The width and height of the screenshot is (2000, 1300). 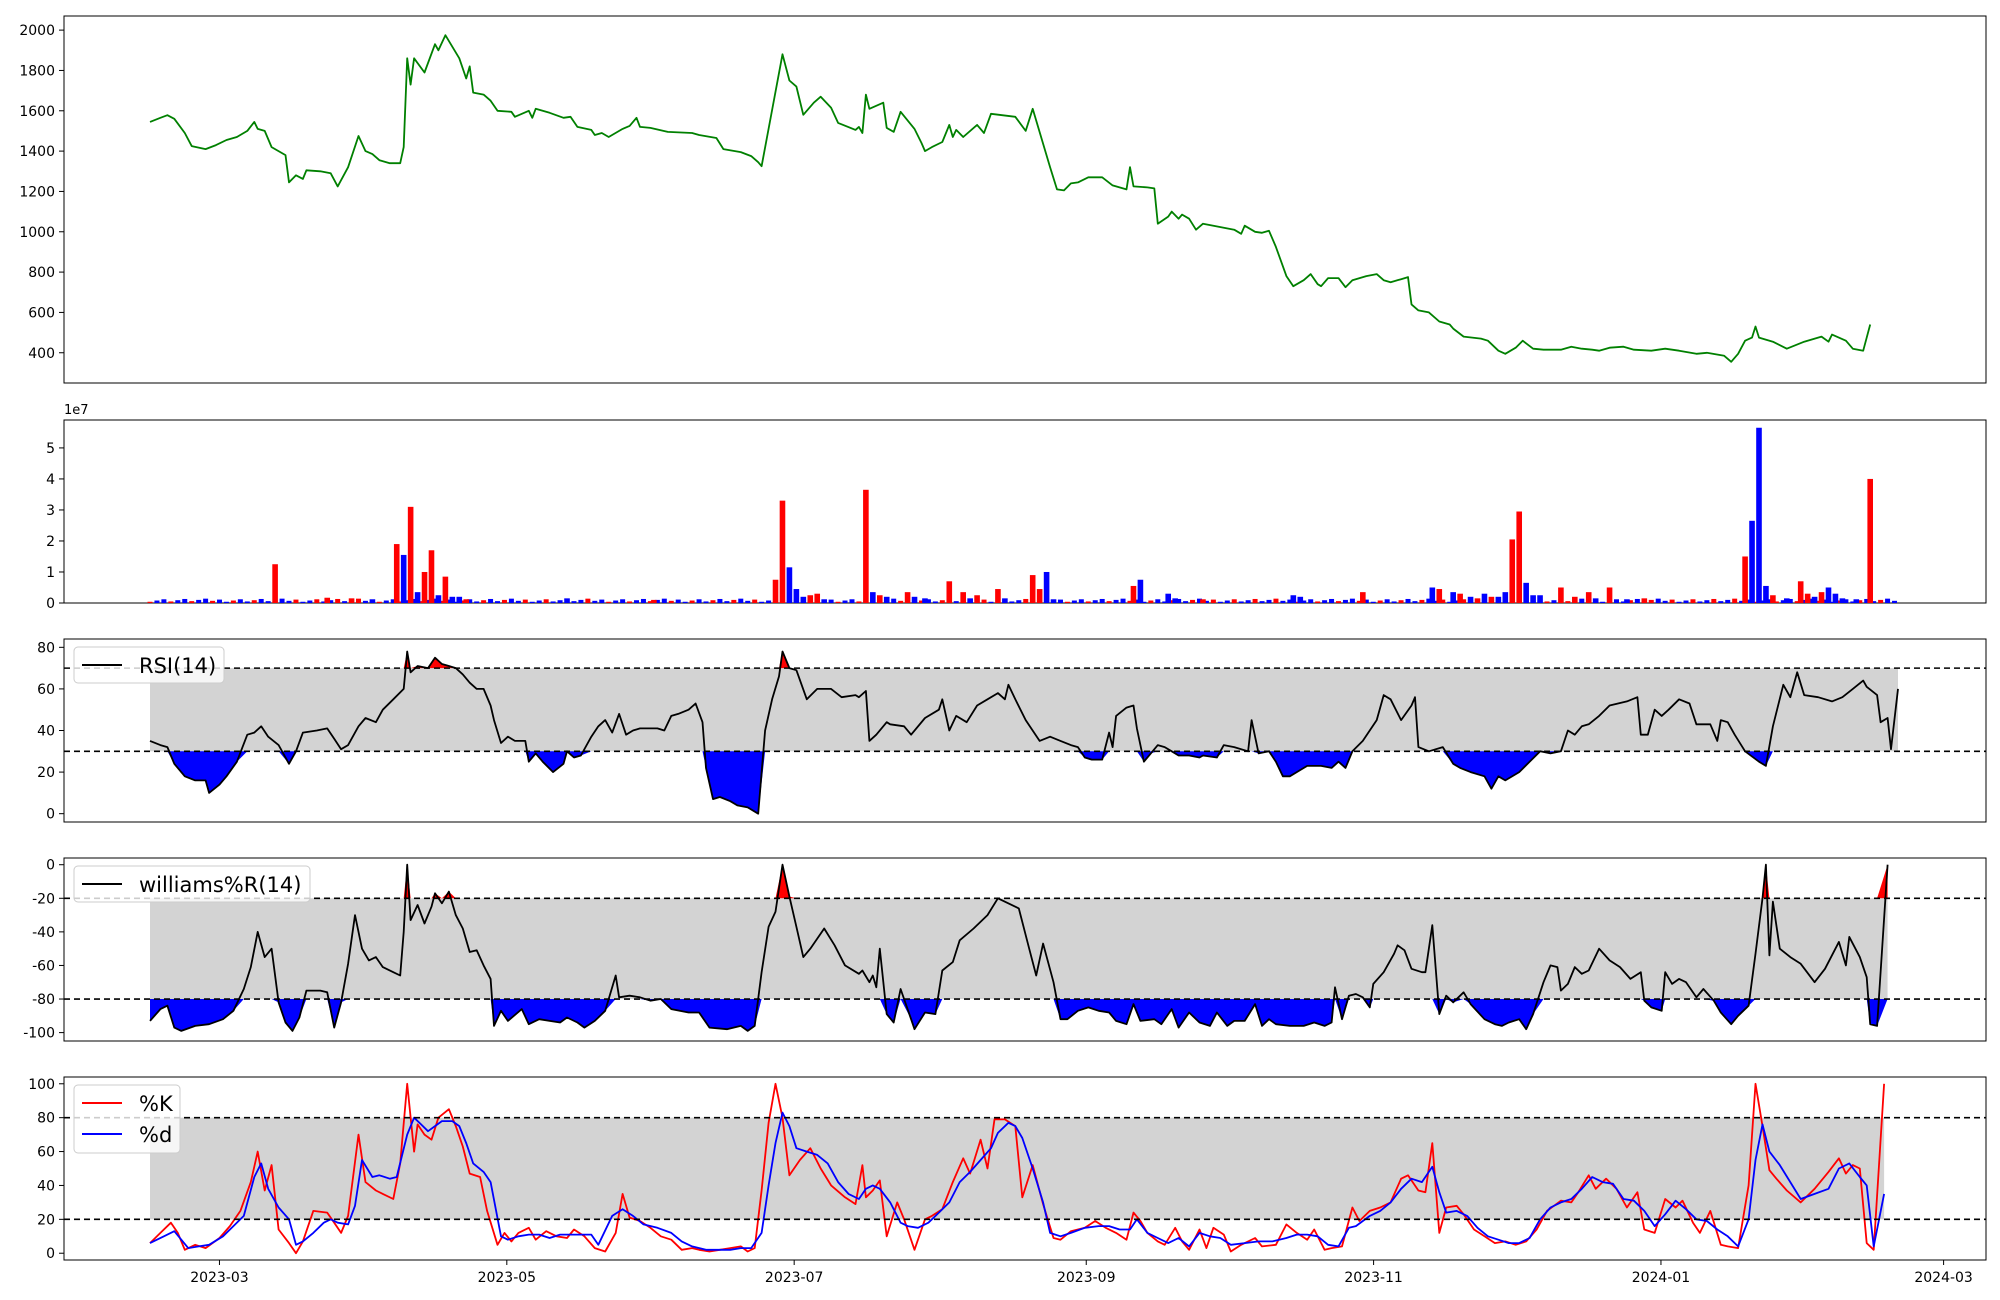 What do you see at coordinates (219, 1278) in the screenshot?
I see `x-tick-label: 2023-03` at bounding box center [219, 1278].